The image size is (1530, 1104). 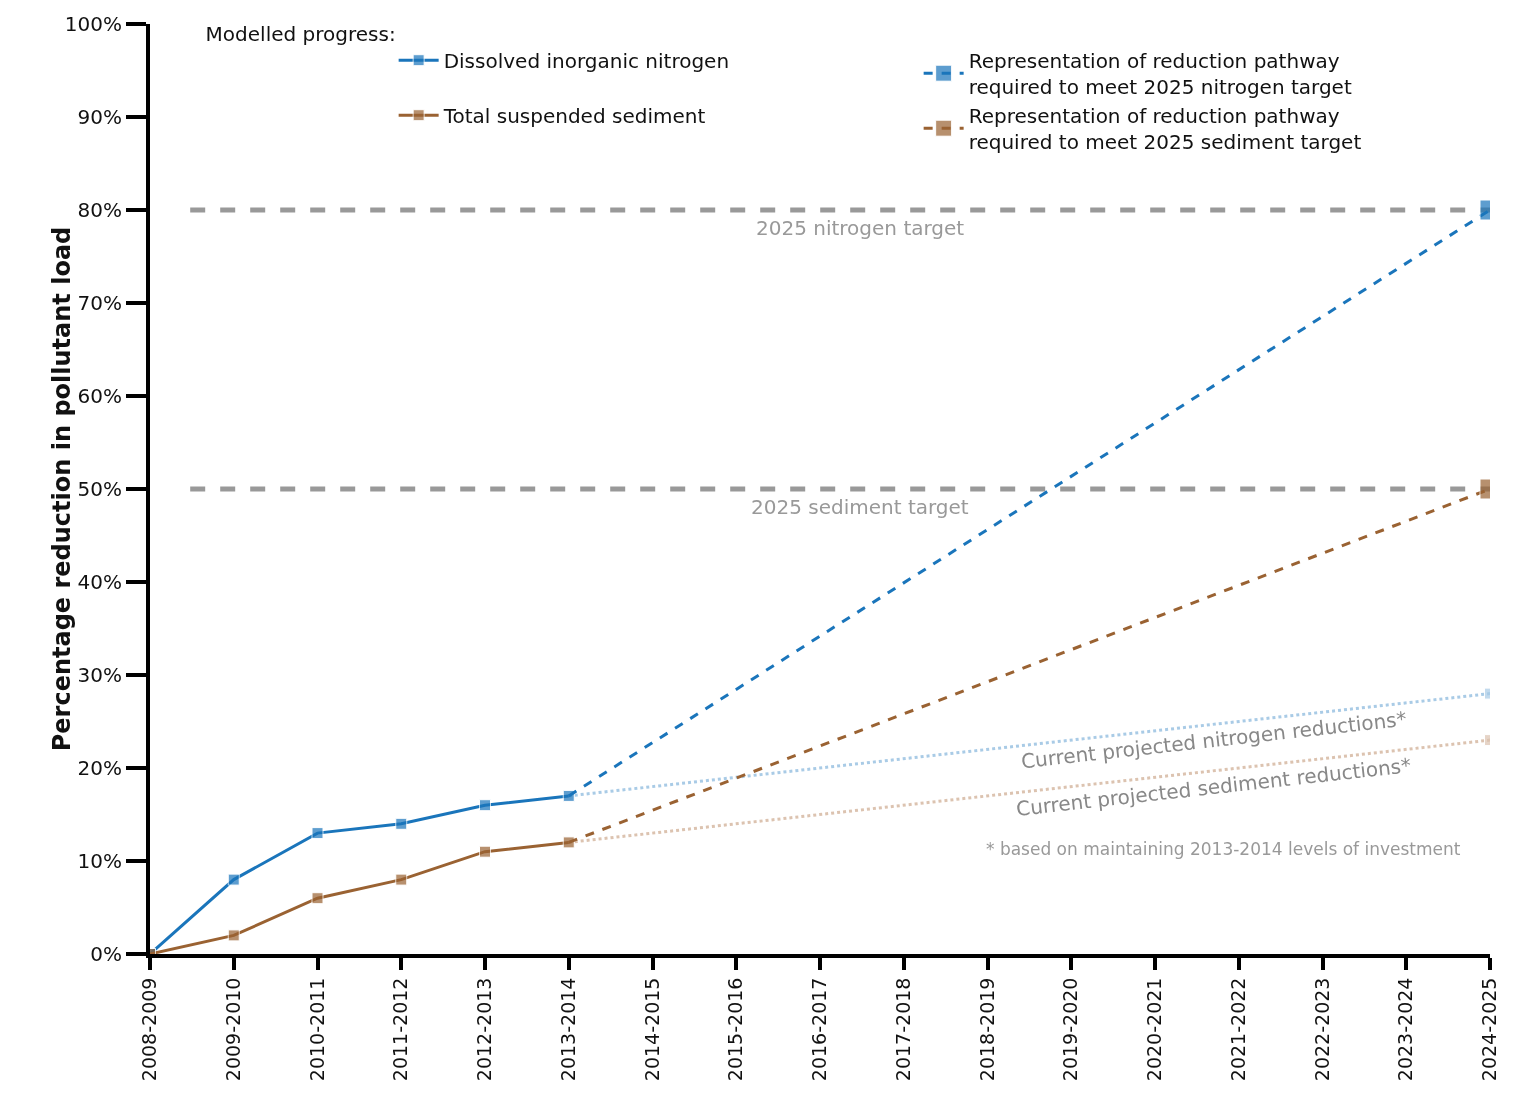 I want to click on x-tick-label: 2020-2021, so click(x=1154, y=1029).